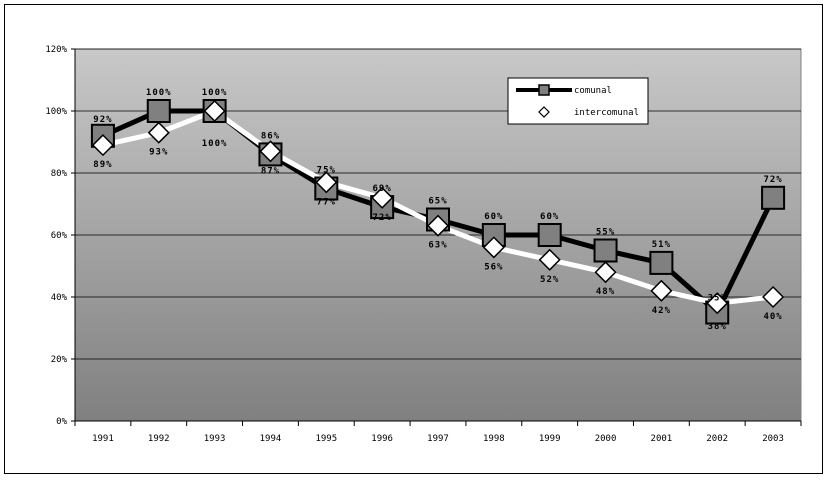 The height and width of the screenshot is (480, 829). What do you see at coordinates (773, 439) in the screenshot?
I see `x-tick-label: 2003` at bounding box center [773, 439].